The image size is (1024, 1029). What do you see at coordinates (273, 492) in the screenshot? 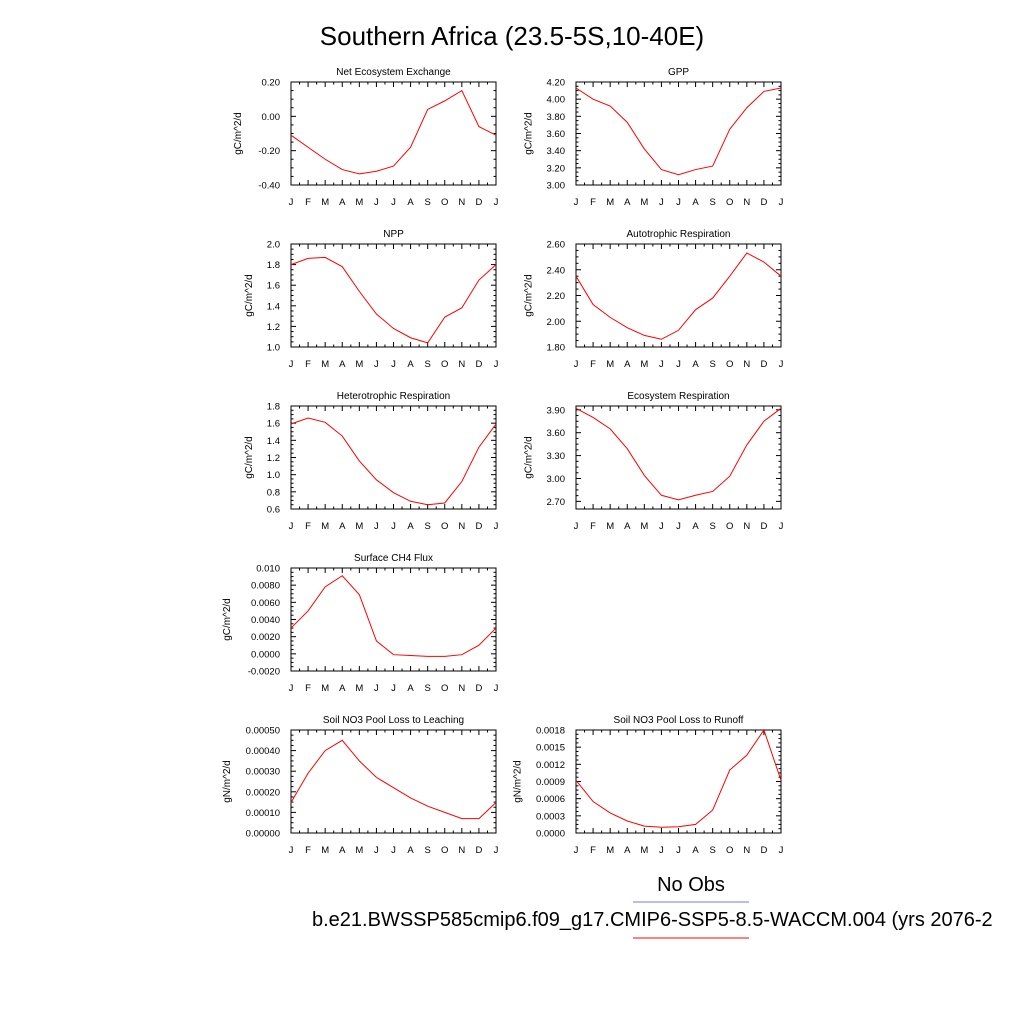
I see `y-tick-label: 0.8` at bounding box center [273, 492].